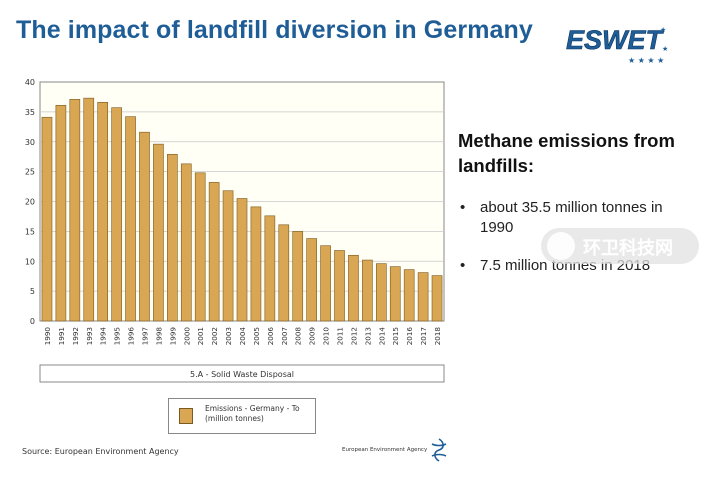 This screenshot has height=500, width=706. What do you see at coordinates (628, 248) in the screenshot?
I see `watermark-text: 环卫科技网` at bounding box center [628, 248].